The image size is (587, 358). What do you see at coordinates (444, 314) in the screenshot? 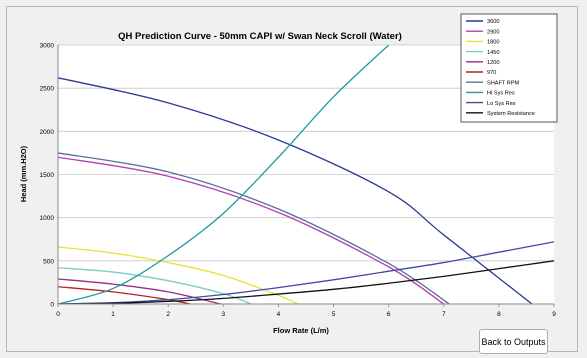
I see `x-tick-label: 7` at bounding box center [444, 314].